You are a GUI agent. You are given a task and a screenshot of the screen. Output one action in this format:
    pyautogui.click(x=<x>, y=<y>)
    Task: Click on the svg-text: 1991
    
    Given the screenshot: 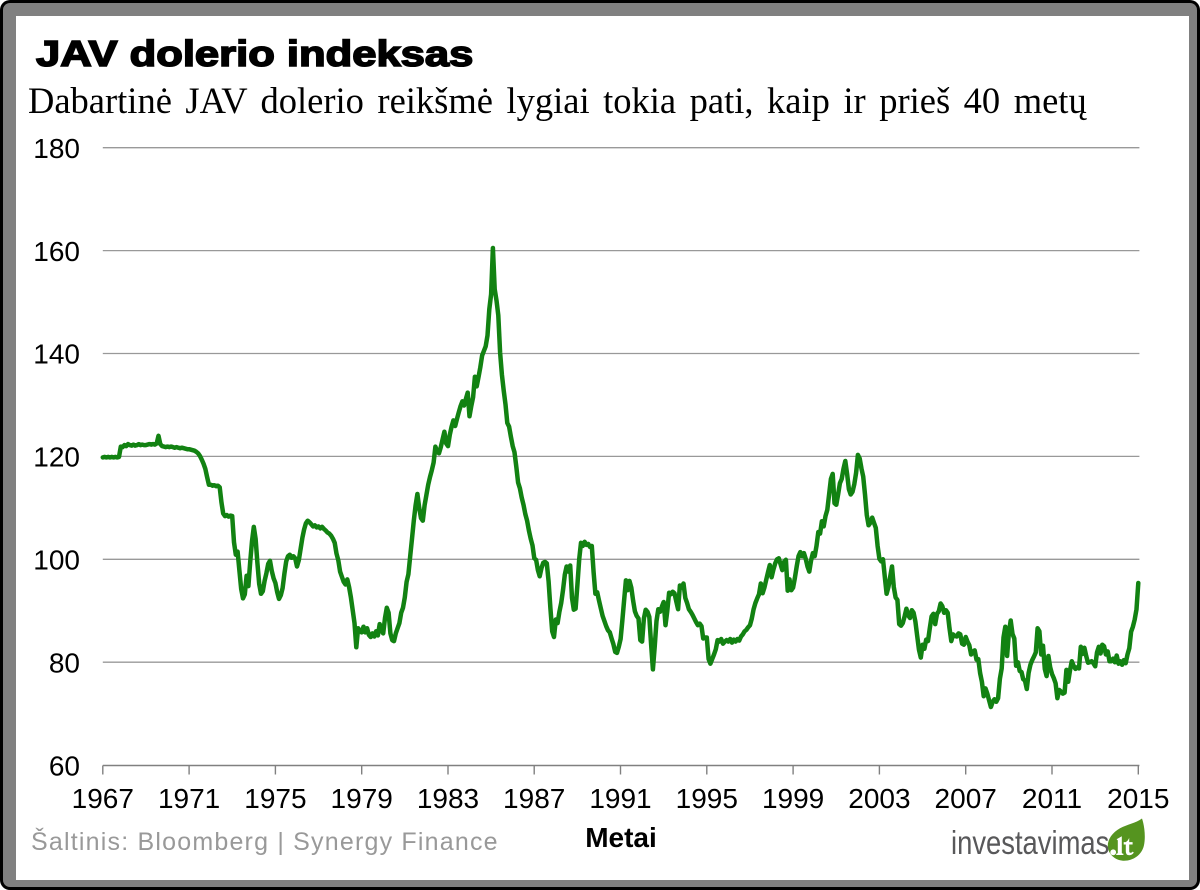 What is the action you would take?
    pyautogui.click(x=620, y=798)
    